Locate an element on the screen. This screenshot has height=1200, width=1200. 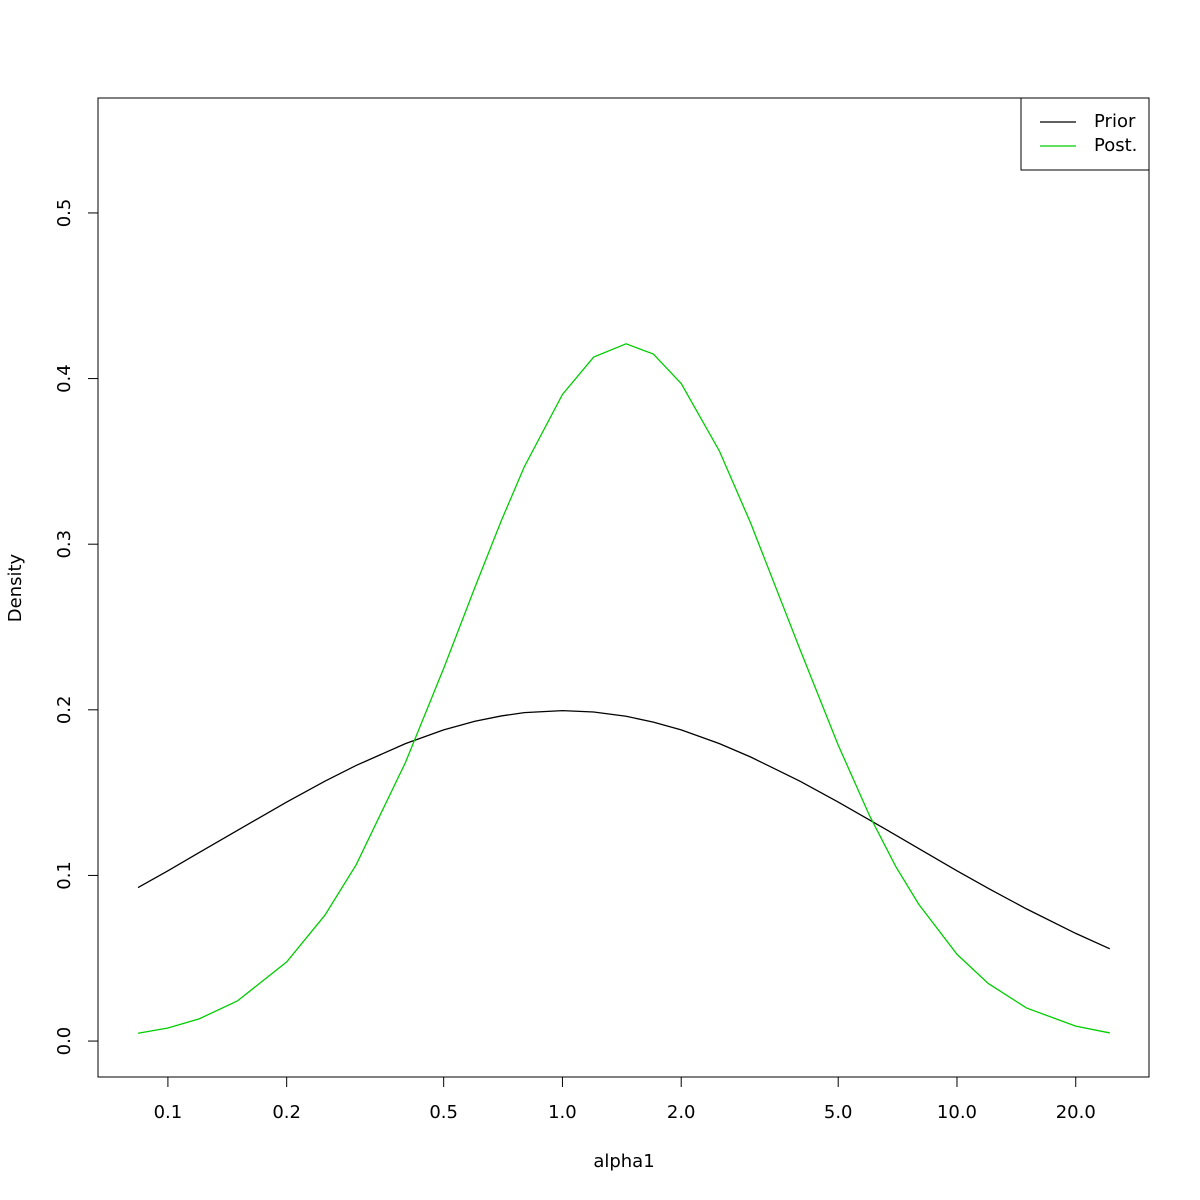
y-tick-label: 0.4 is located at coordinates (64, 378).